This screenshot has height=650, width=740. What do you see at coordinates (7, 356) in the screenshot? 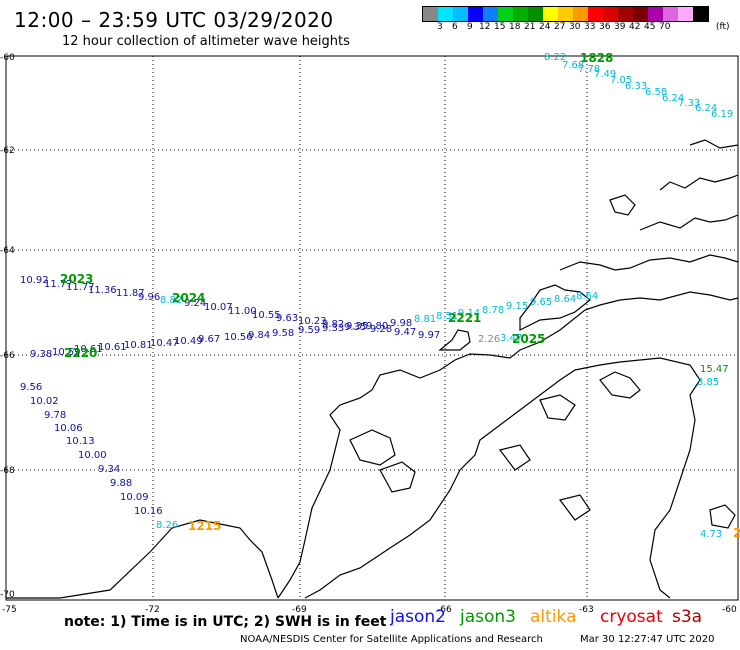
I see `lat-label: -66` at bounding box center [7, 356].